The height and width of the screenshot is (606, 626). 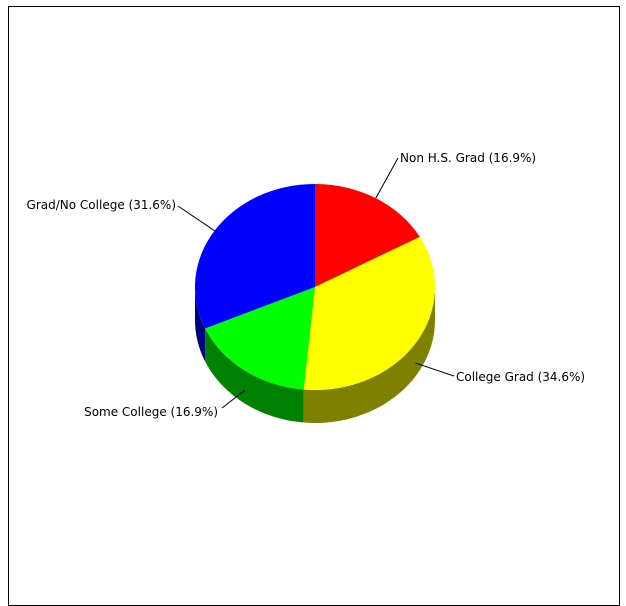 What do you see at coordinates (468, 158) in the screenshot?
I see `slice-label-non-hs-grad: Non H.S. Grad (16.9%)` at bounding box center [468, 158].